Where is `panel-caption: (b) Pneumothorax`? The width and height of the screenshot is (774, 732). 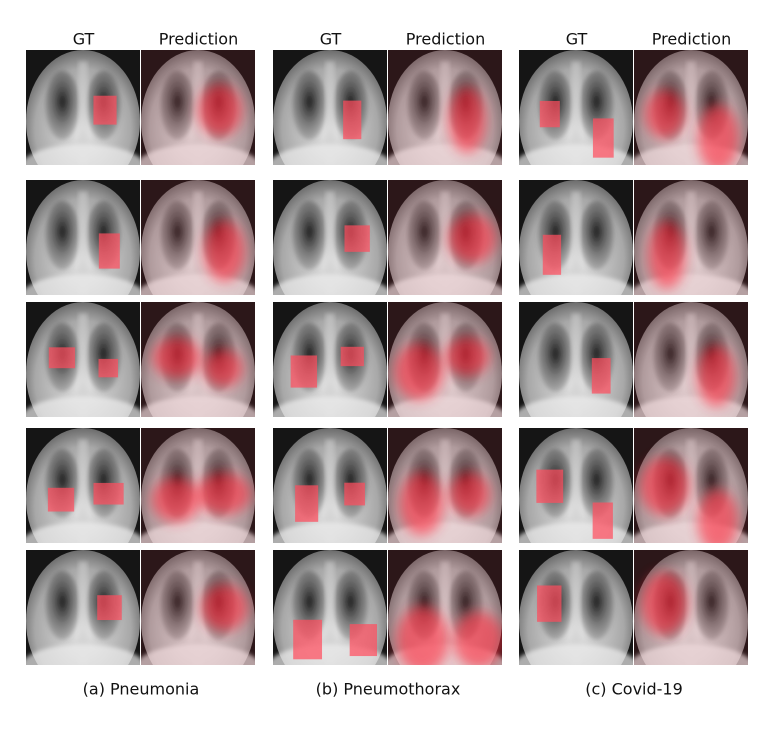
panel-caption: (b) Pneumothorax is located at coordinates (388, 689).